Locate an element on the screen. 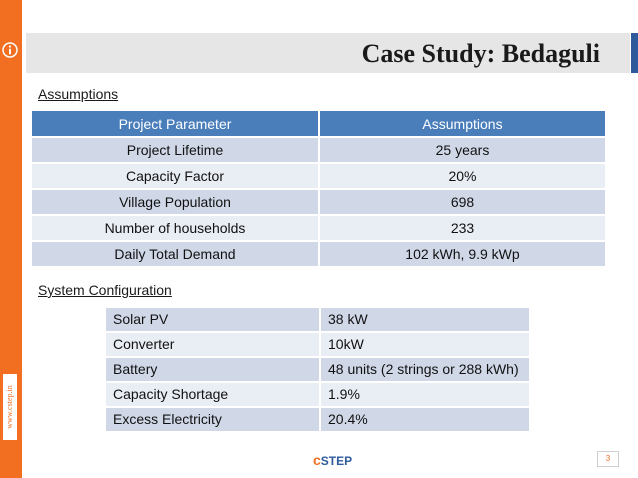 This screenshot has width=638, height=478. sidebar-stripe is located at coordinates (11, 239).